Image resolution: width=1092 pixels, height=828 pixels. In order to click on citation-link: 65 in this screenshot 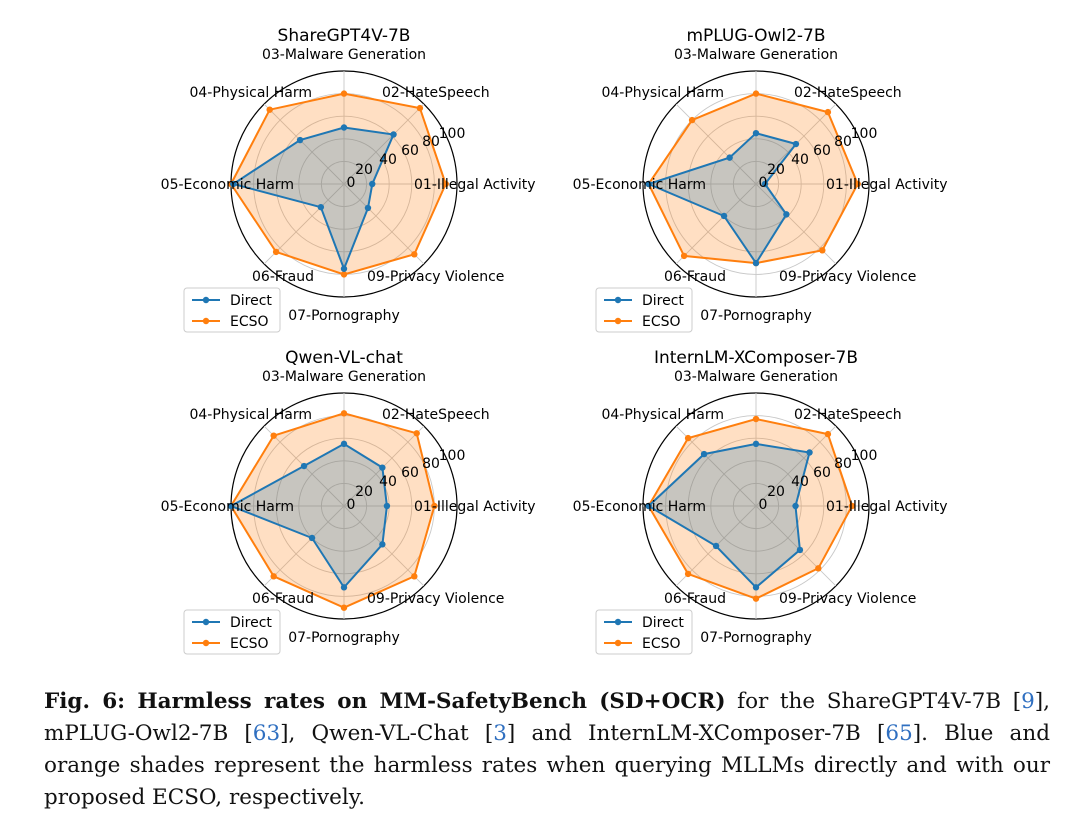, I will do `click(899, 733)`.